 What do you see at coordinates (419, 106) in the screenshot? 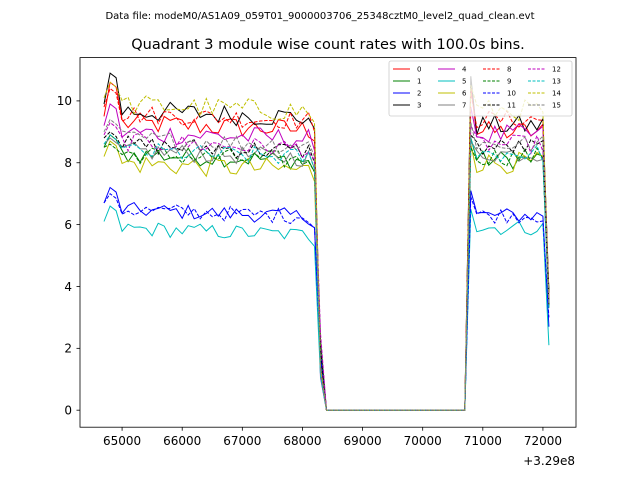
I see `legend-label-3: 3` at bounding box center [419, 106].